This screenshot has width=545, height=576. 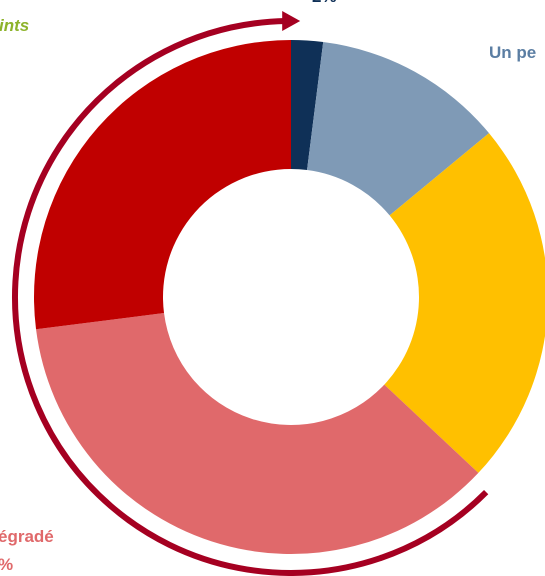 I want to click on annotation: ints, so click(x=14, y=25).